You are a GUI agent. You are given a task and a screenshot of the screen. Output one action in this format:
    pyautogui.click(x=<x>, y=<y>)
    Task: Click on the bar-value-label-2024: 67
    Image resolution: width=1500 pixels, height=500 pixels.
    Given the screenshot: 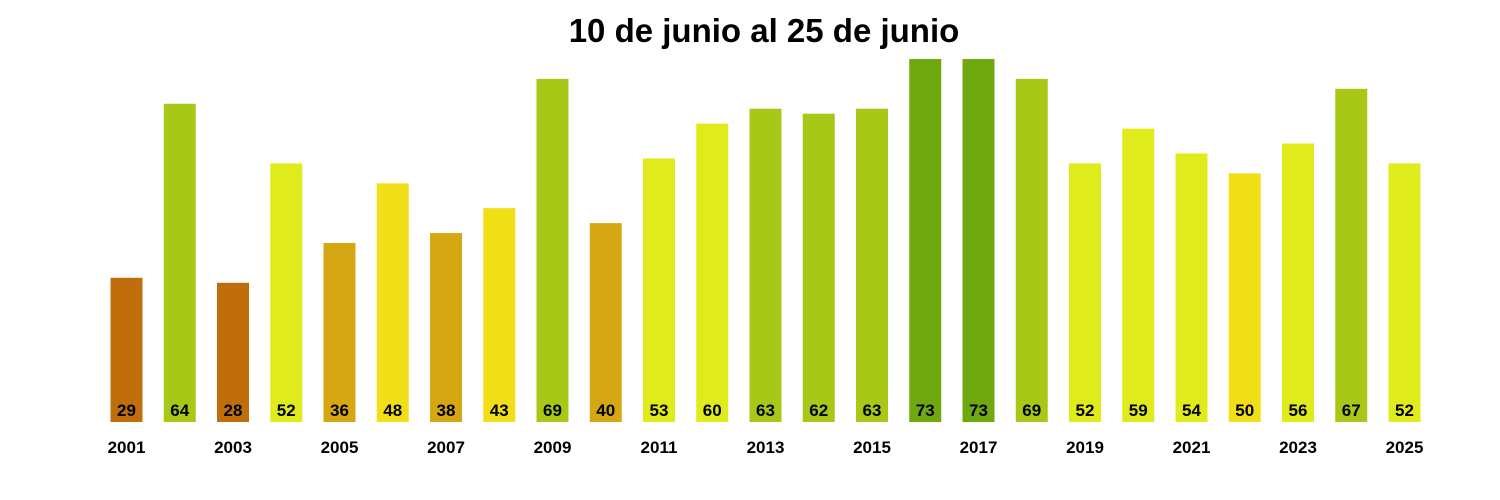 What is the action you would take?
    pyautogui.click(x=1351, y=410)
    